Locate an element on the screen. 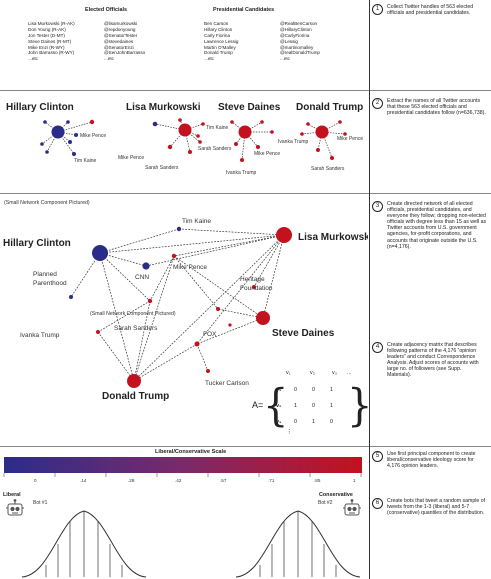 Image resolution: width=491 pixels, height=579 pixels. liberal-quantile-lines is located at coordinates (84, 544).